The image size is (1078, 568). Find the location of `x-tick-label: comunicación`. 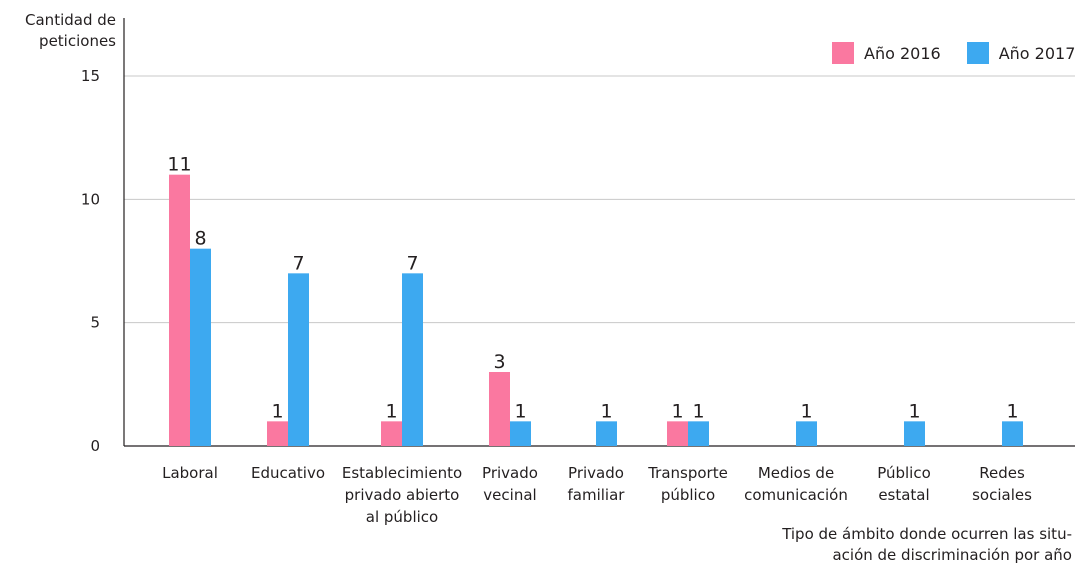

x-tick-label: comunicación is located at coordinates (796, 495).